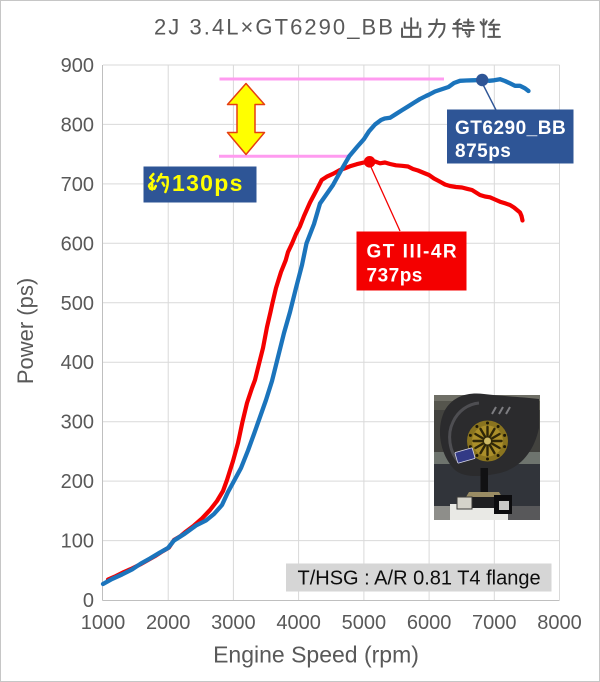 The width and height of the screenshot is (600, 682). I want to click on svg-text: T/HSG : A/R 0.81 T4 flange, so click(419, 579).